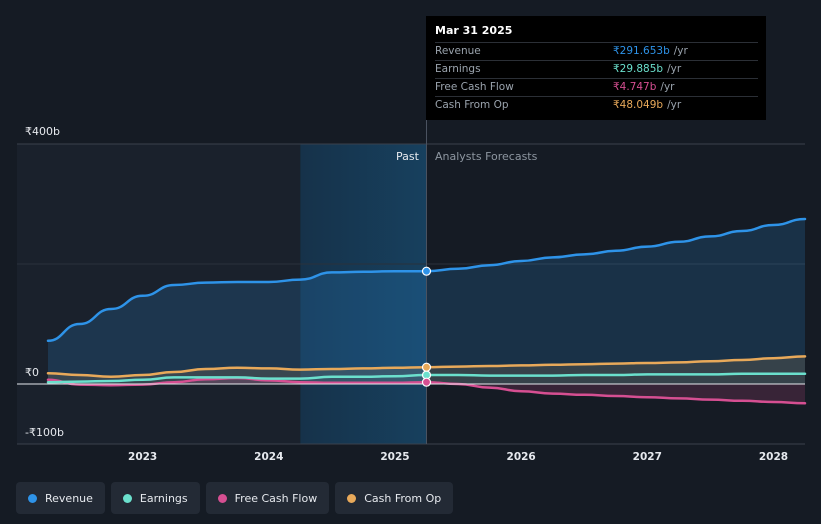 Image resolution: width=821 pixels, height=524 pixels. Describe the element at coordinates (458, 69) in the screenshot. I see `tooltip-label: Earnings` at that location.